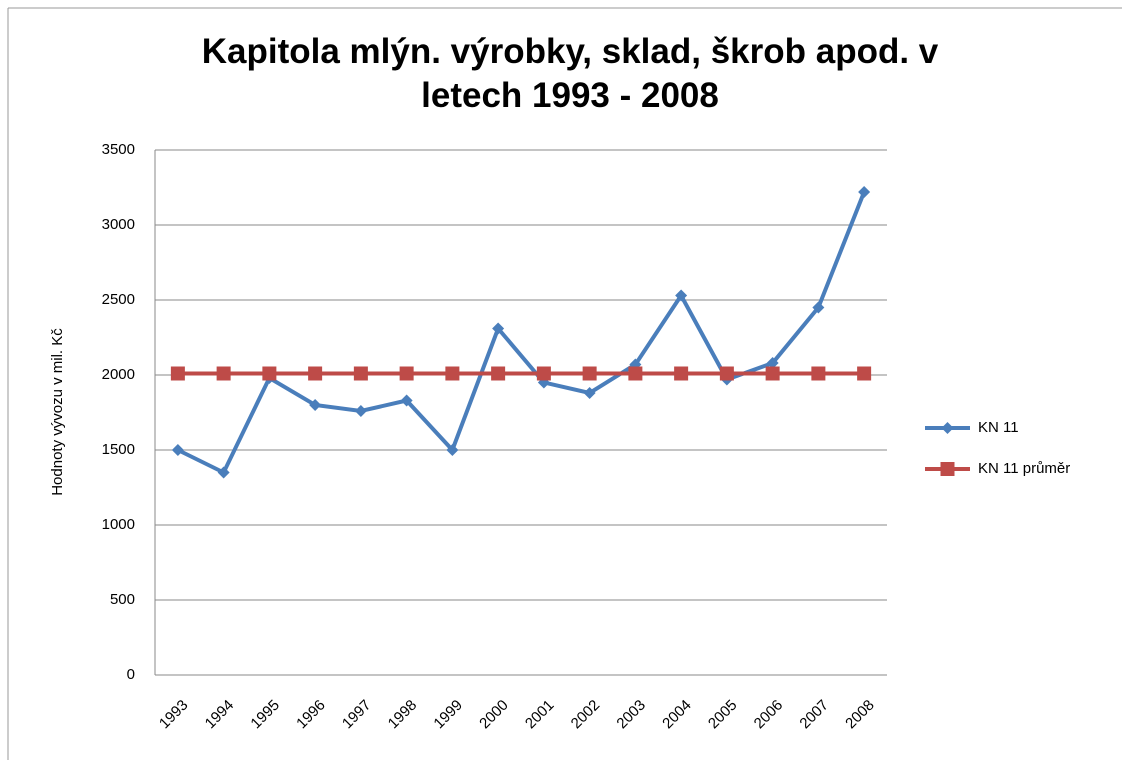  What do you see at coordinates (586, 715) in the screenshot?
I see `x-tick-label: 2002` at bounding box center [586, 715].